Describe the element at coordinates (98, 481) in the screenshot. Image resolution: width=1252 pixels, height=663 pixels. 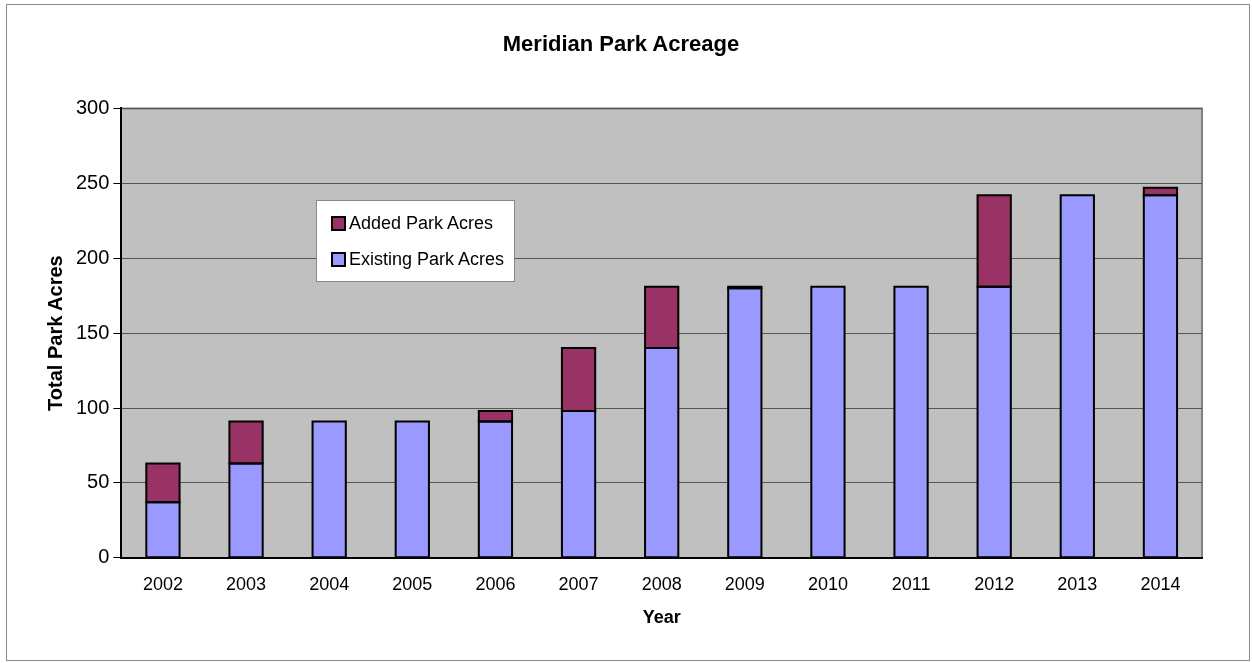
I see `y-tick-label: 50` at that location.